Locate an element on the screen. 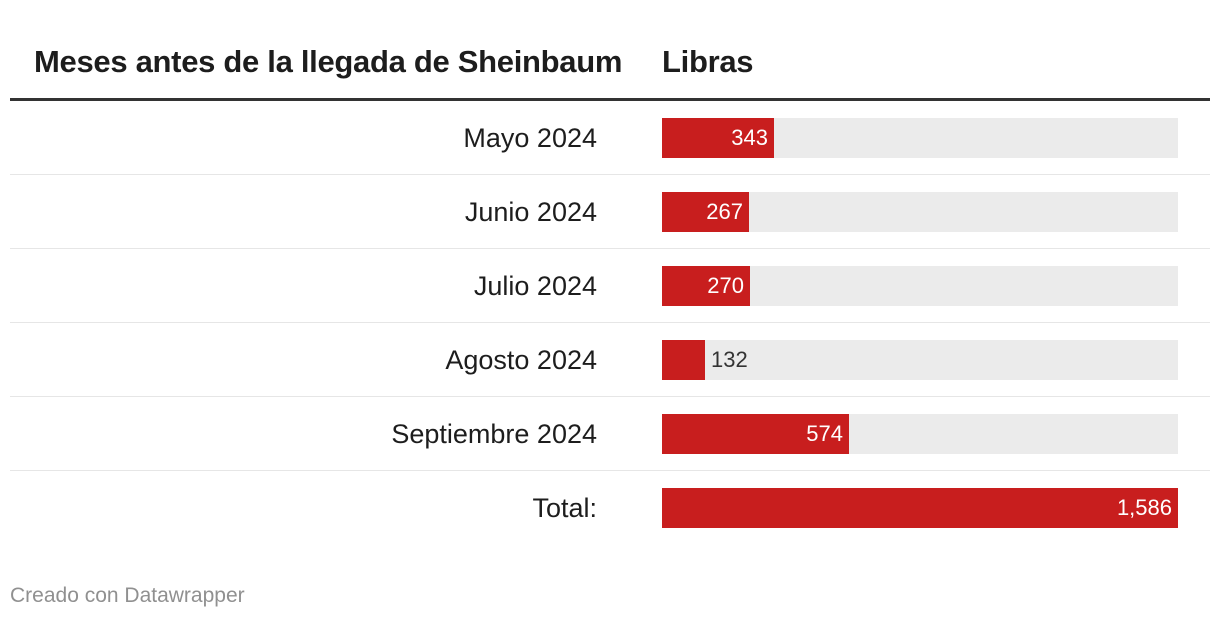 The width and height of the screenshot is (1220, 620). bar-track: 1,586 is located at coordinates (920, 508).